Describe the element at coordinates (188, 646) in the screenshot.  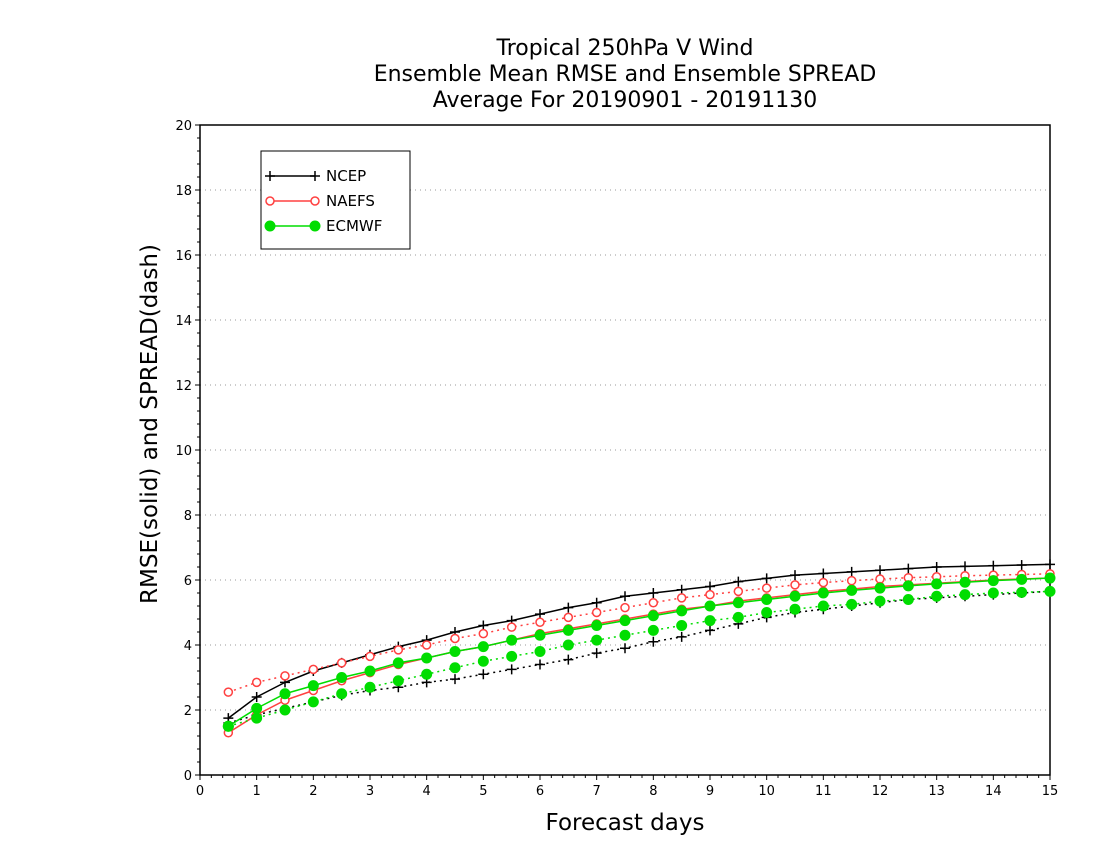
I see `y-tick-label: 4` at that location.